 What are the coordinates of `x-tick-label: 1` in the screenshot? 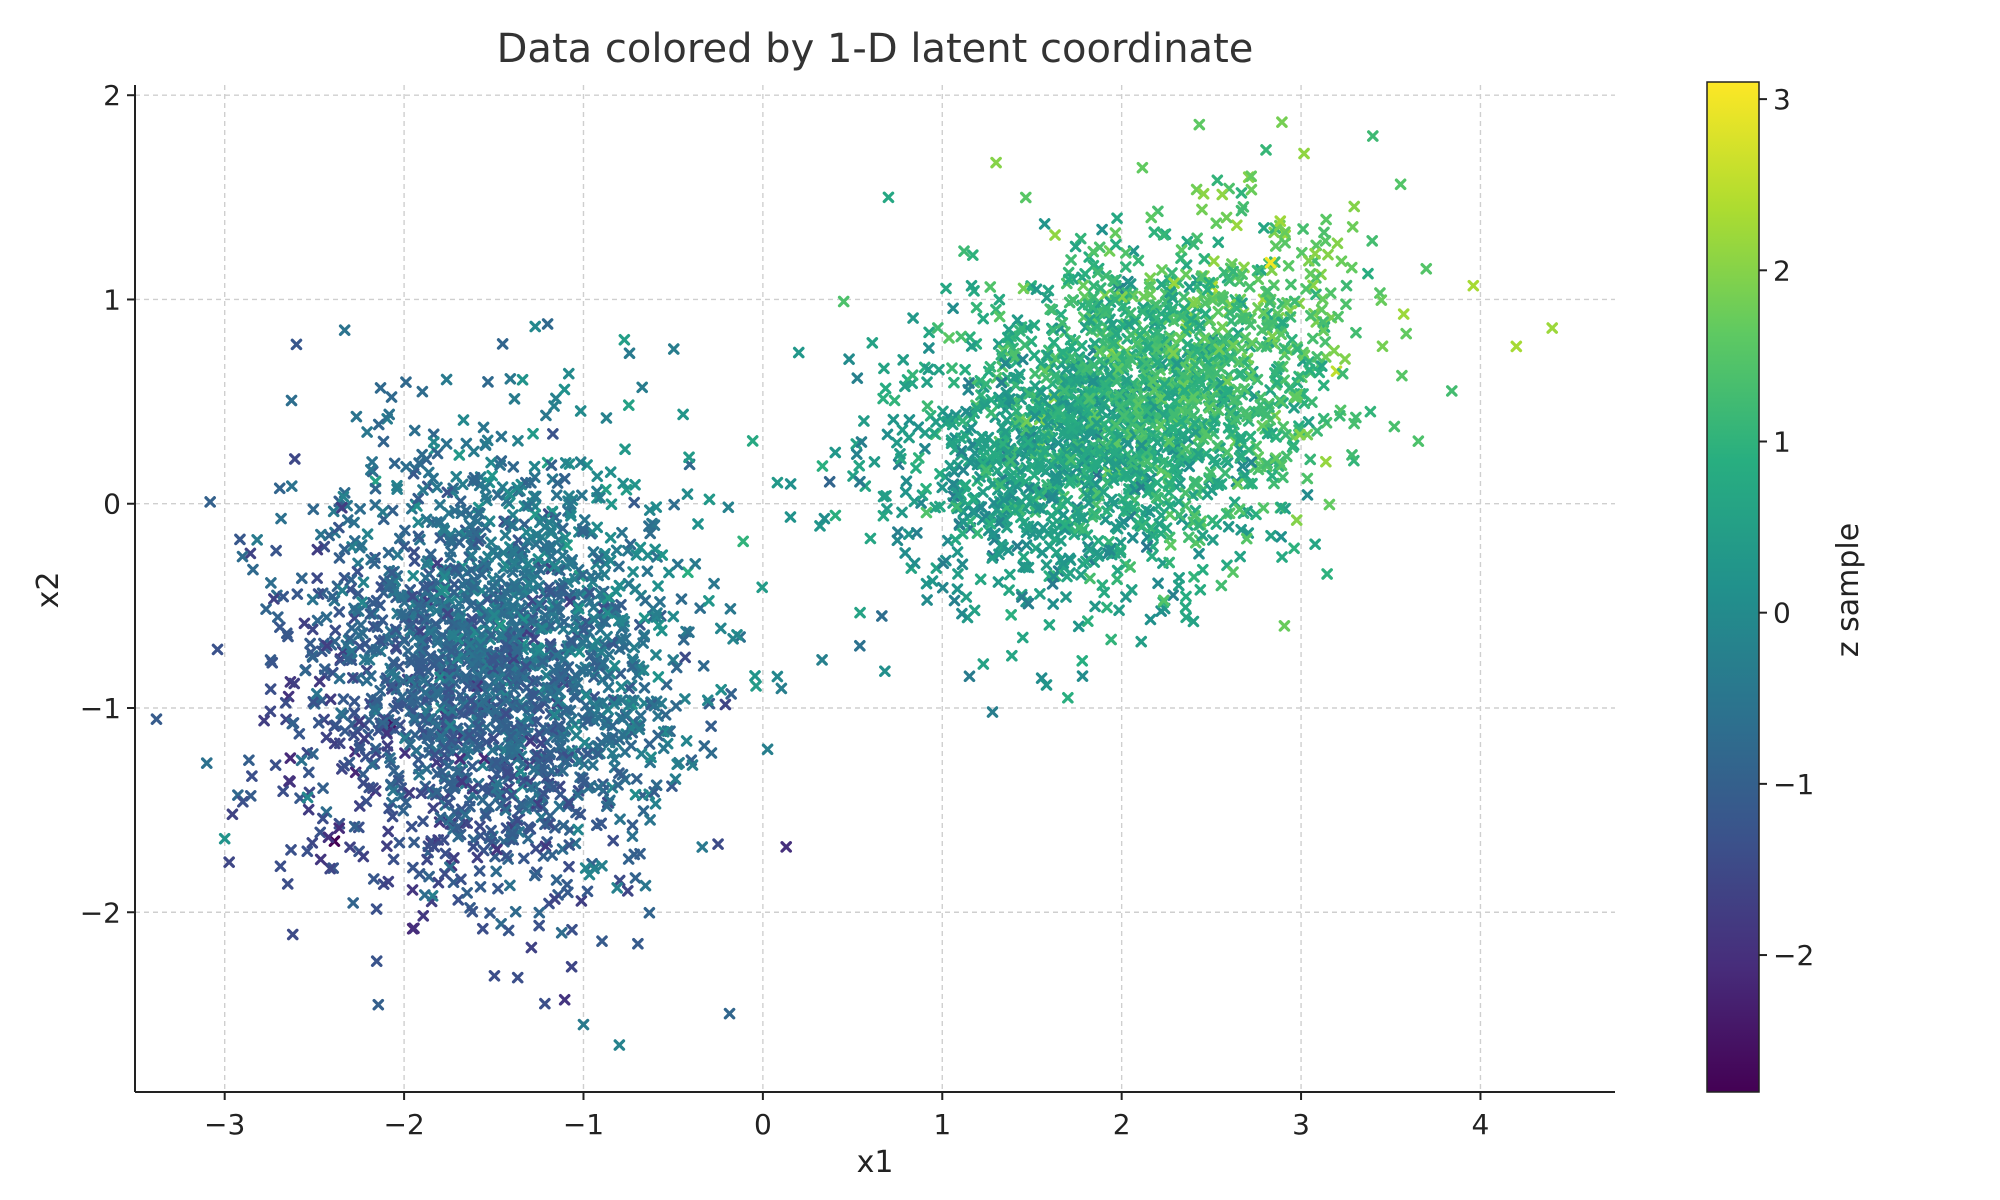 It's located at (942, 1124).